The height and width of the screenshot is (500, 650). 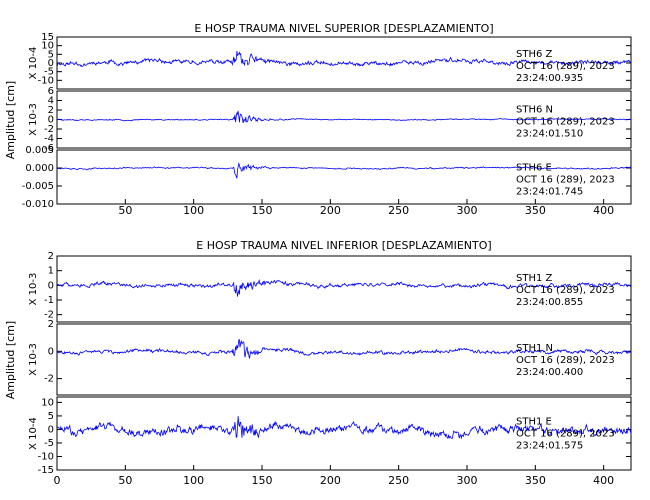 What do you see at coordinates (534, 278) in the screenshot?
I see `station-label: STH1 Z` at bounding box center [534, 278].